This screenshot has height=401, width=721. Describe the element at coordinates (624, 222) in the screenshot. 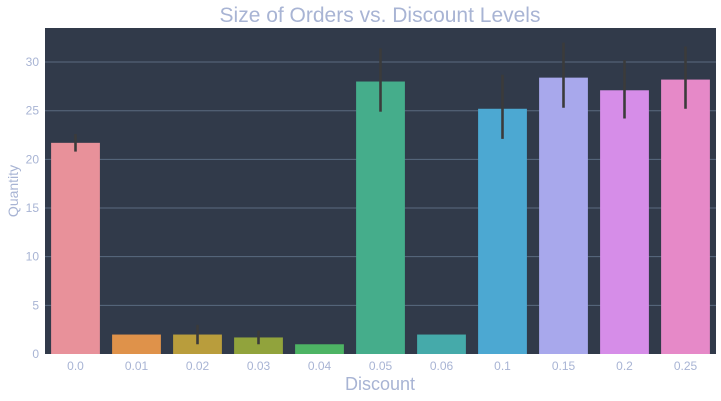

I see `bar-0.2` at that location.